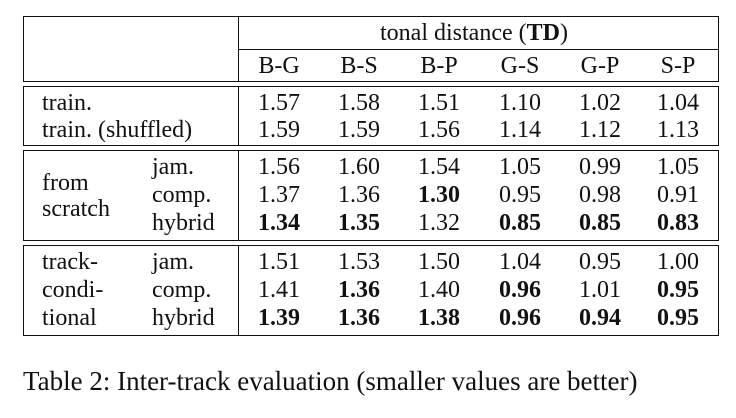 Image resolution: width=736 pixels, height=418 pixels. I want to click on table-cell: 1.57, so click(279, 103).